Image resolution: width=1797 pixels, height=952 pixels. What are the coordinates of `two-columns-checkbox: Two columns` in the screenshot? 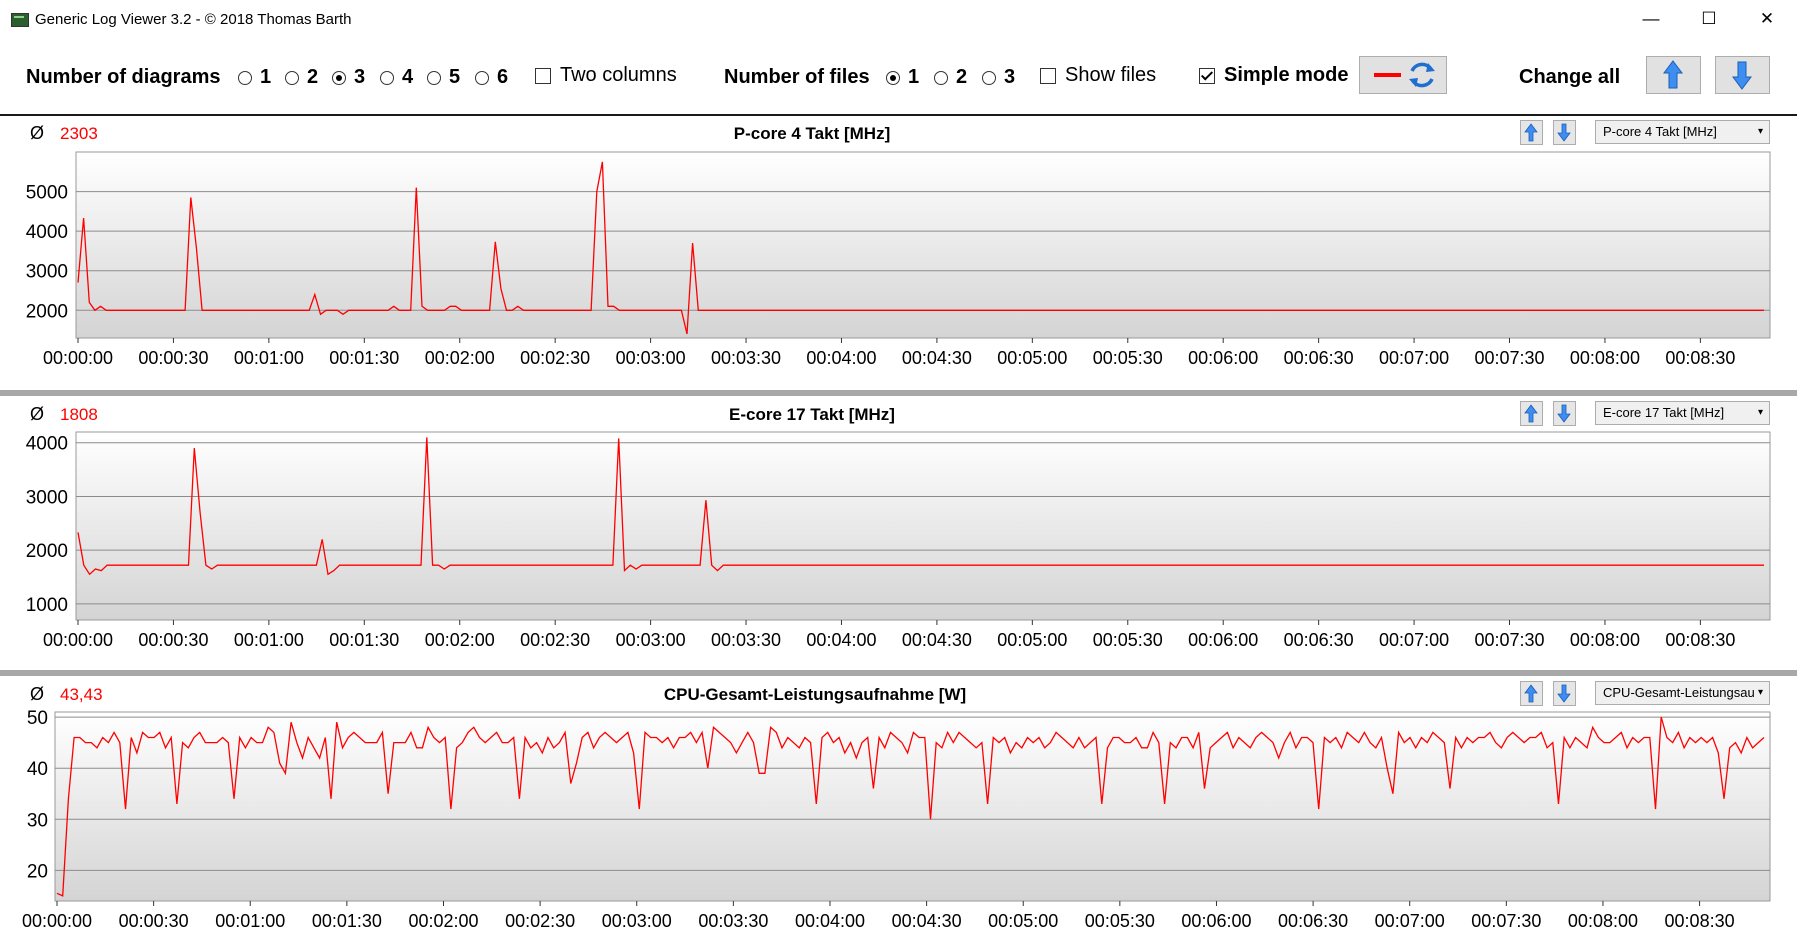 It's located at (606, 75).